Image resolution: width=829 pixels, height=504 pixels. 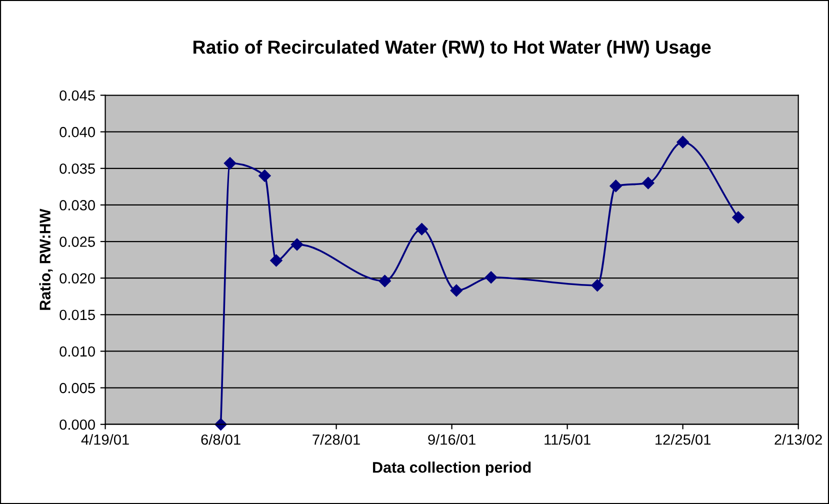 What do you see at coordinates (77, 278) in the screenshot?
I see `y-tick-label: 0.020` at bounding box center [77, 278].